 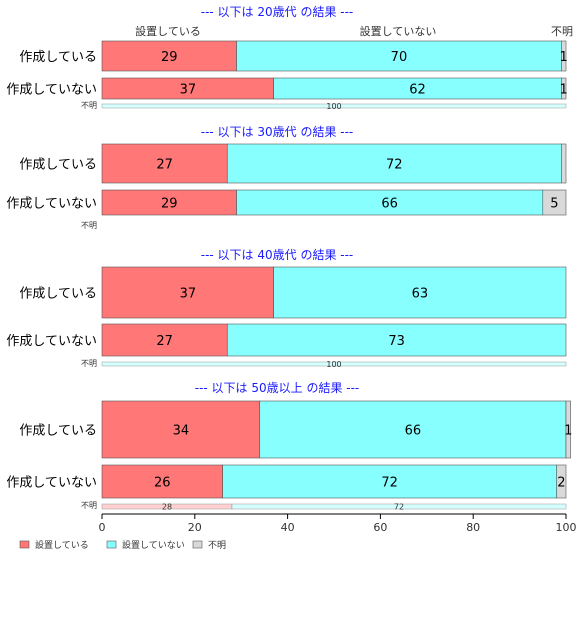 I want to click on data-label: 34, so click(x=181, y=431).